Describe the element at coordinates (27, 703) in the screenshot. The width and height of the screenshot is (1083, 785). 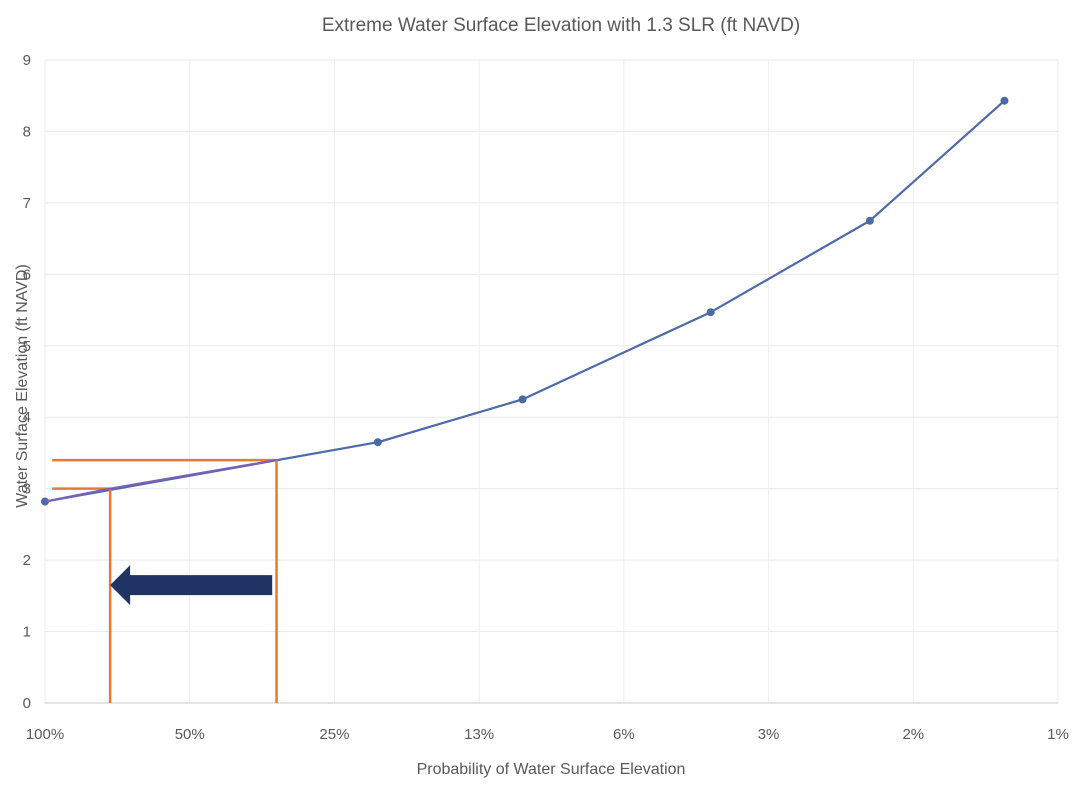
I see `y-tick-label: 0` at that location.